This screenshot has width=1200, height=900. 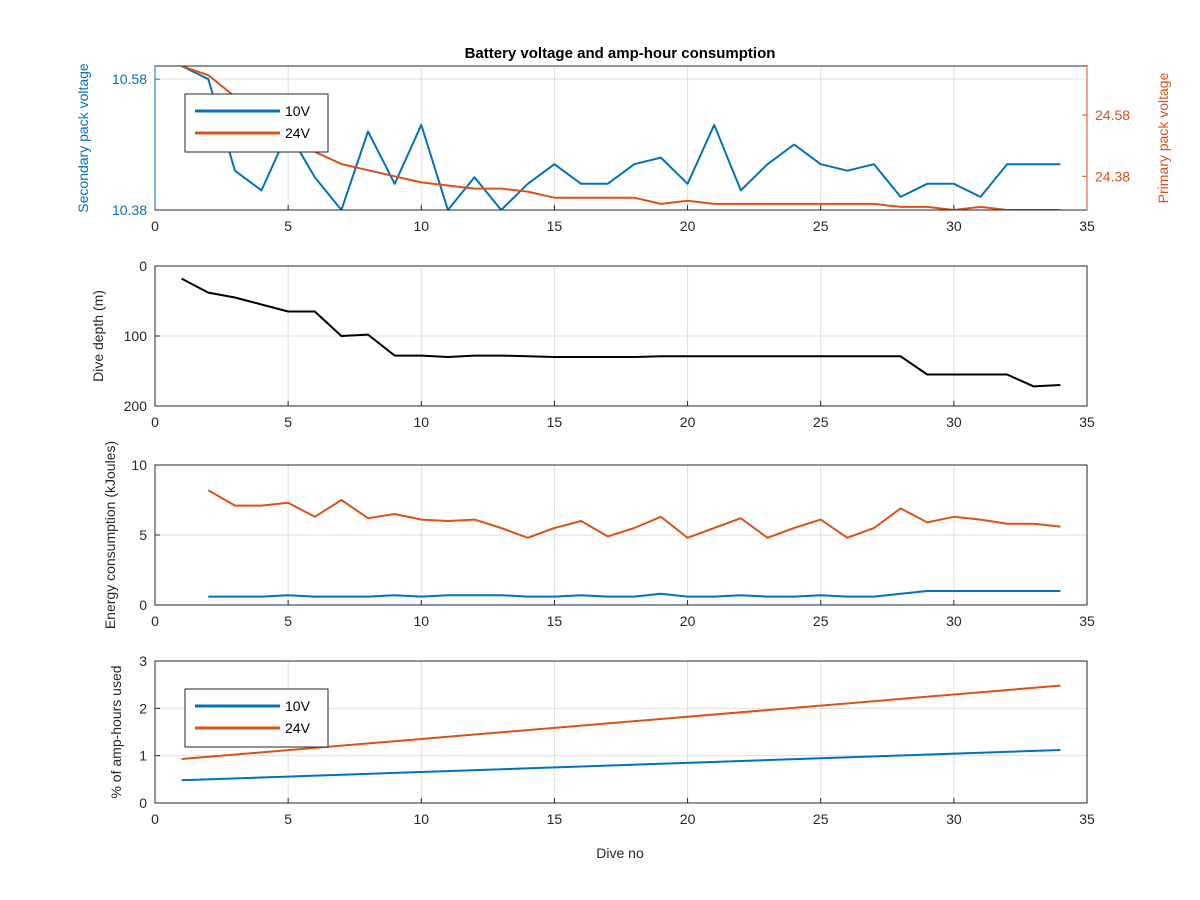 I want to click on y-tick-label: 10, so click(x=139, y=465).